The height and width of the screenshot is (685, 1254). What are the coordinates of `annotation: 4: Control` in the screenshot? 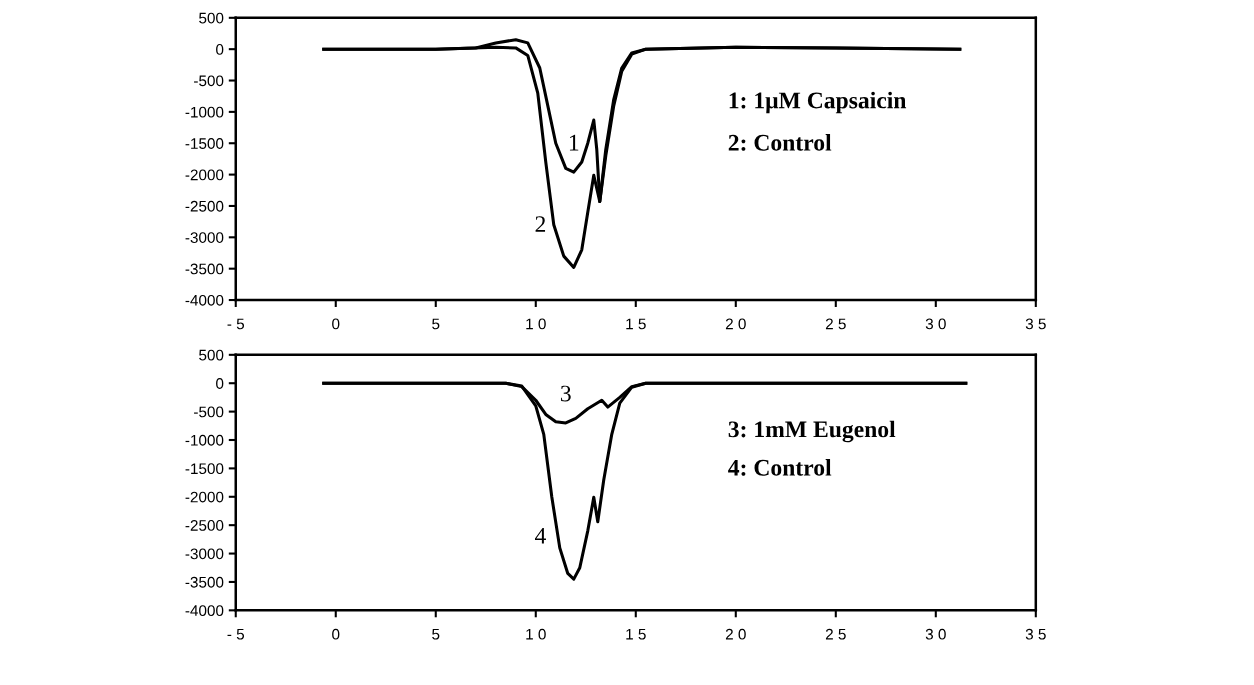 It's located at (780, 467).